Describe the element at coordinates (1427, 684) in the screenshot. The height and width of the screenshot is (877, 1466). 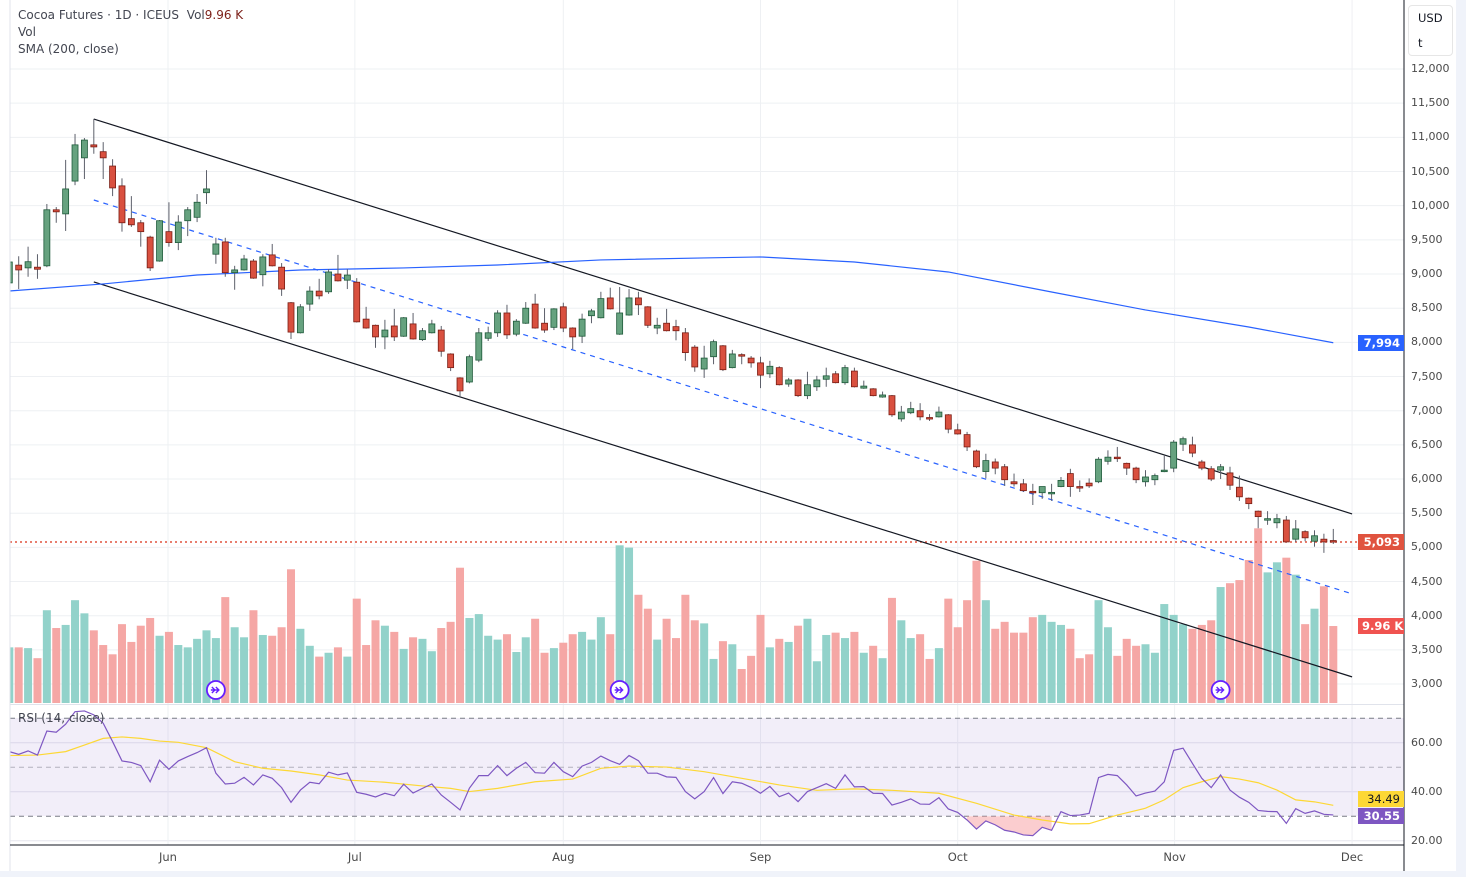
I see `price-axis-label: 3,000` at that location.